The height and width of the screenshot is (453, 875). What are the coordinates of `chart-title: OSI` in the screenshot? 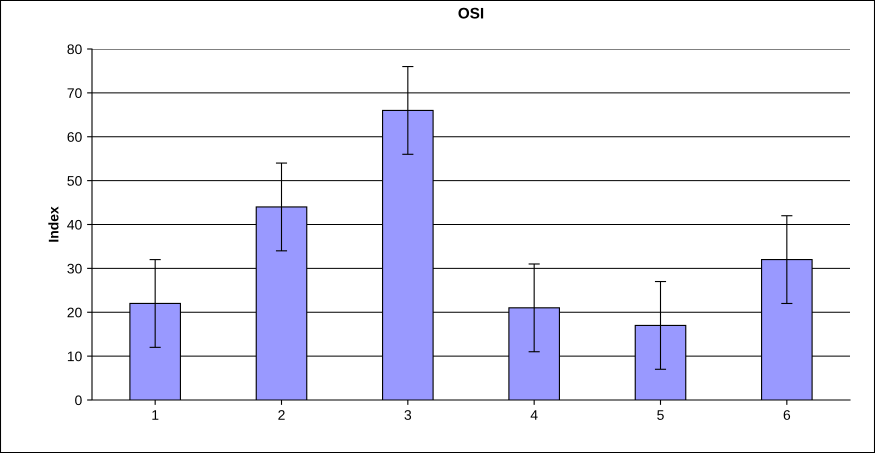 It's located at (471, 13).